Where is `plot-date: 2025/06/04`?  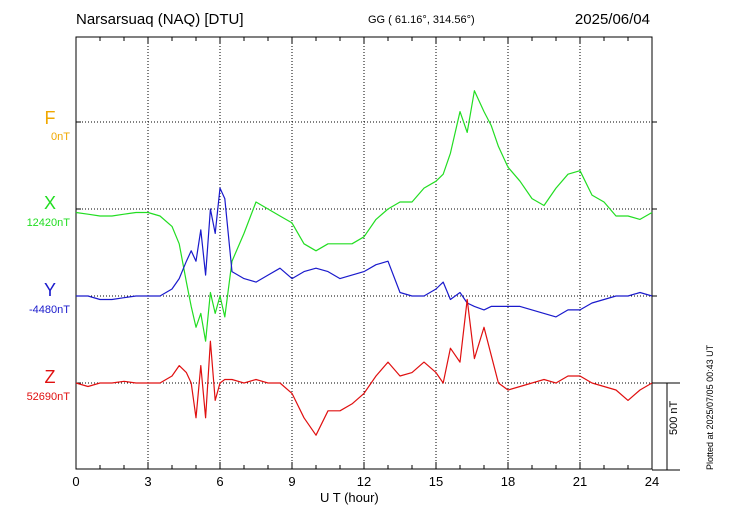
plot-date: 2025/06/04 is located at coordinates (612, 19).